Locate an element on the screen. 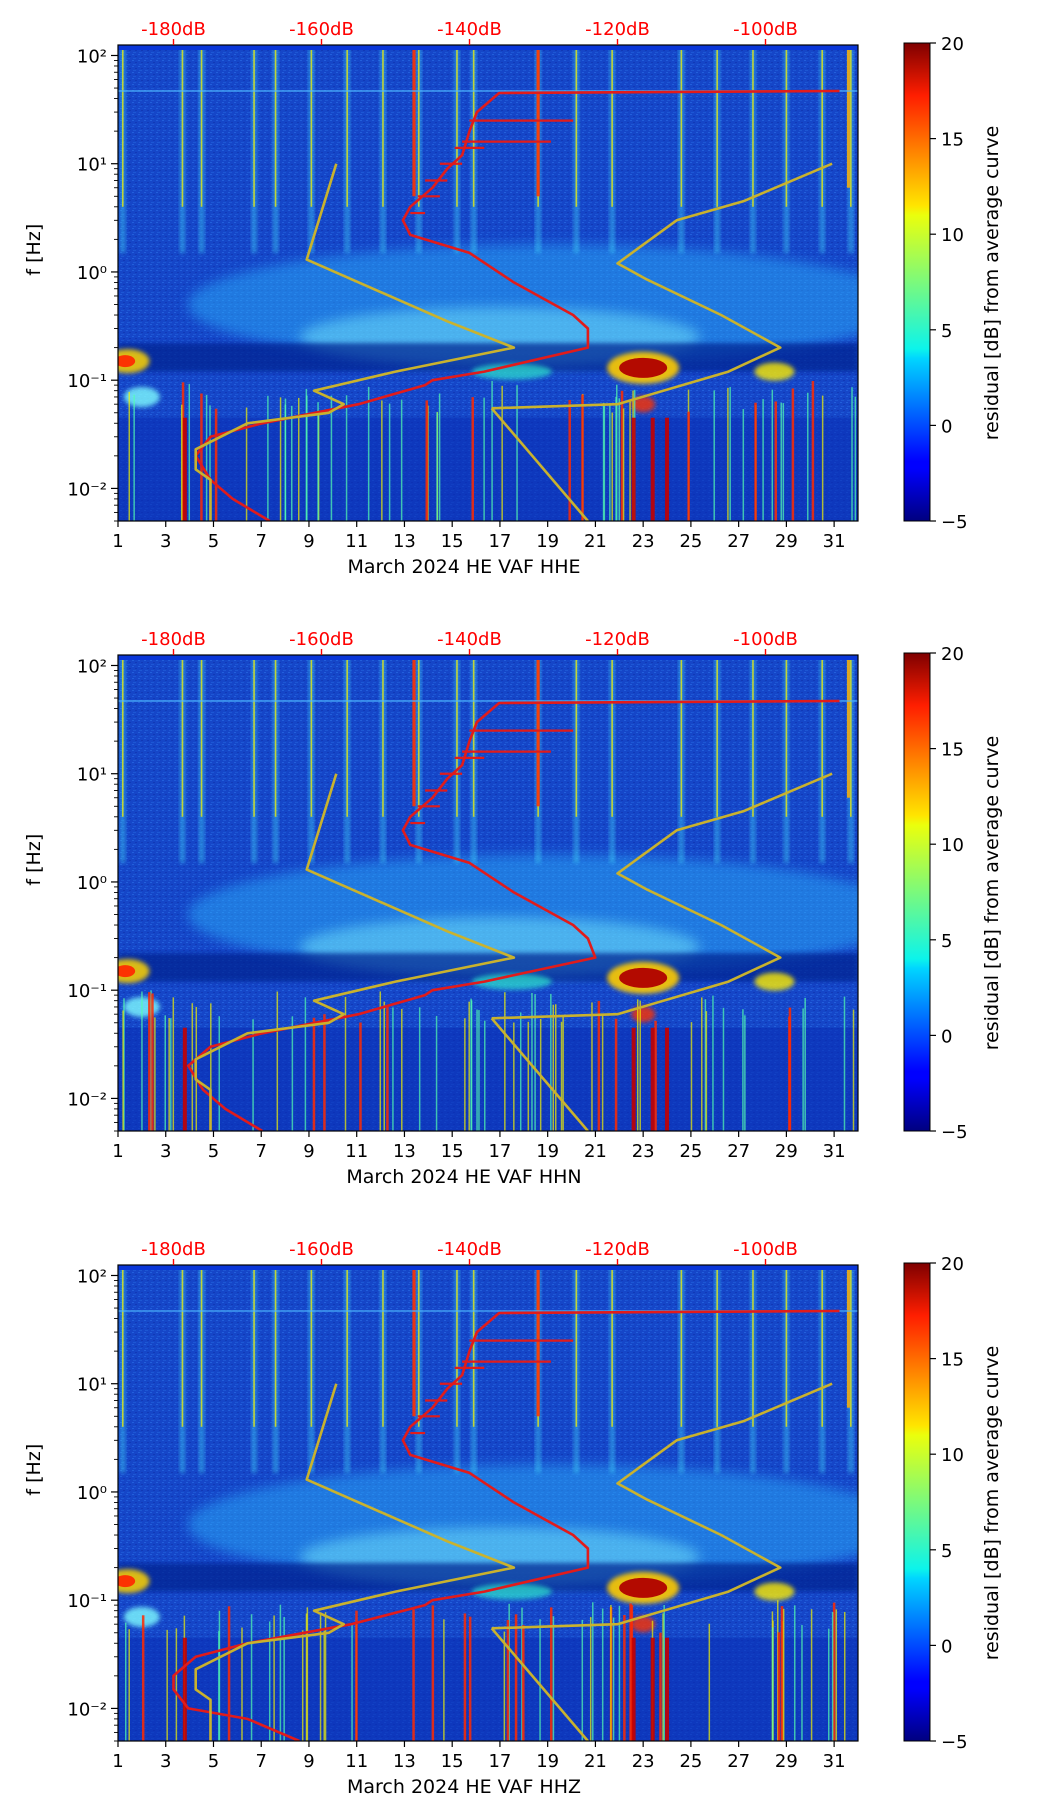 Image resolution: width=1052 pixels, height=1806 pixels. y-tick-label: 10² is located at coordinates (92, 56).